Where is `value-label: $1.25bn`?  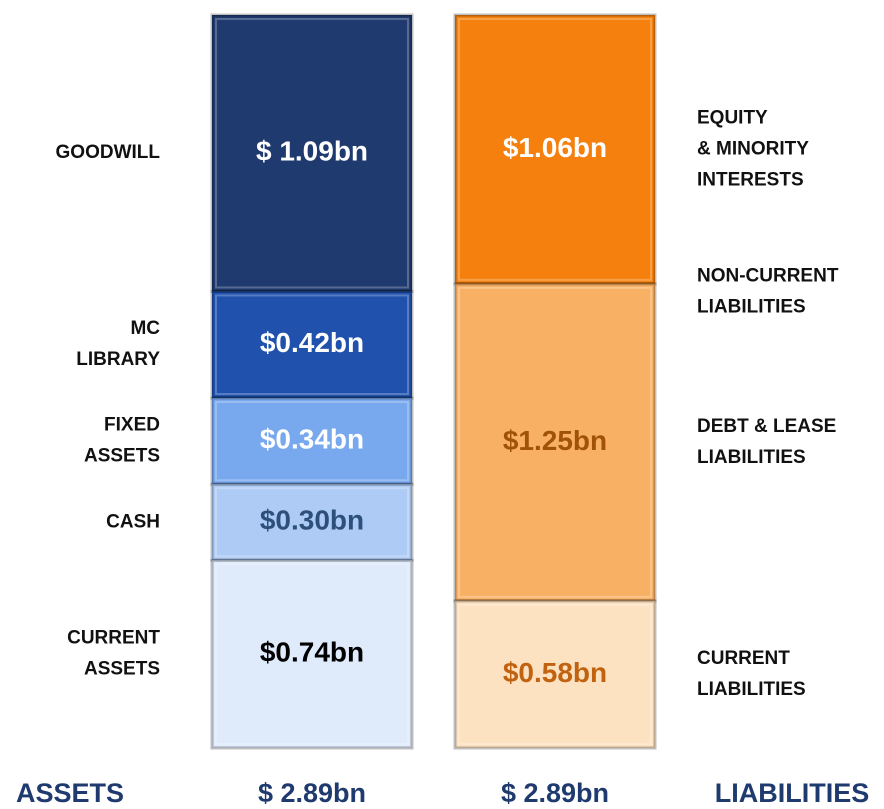
value-label: $1.25bn is located at coordinates (555, 440).